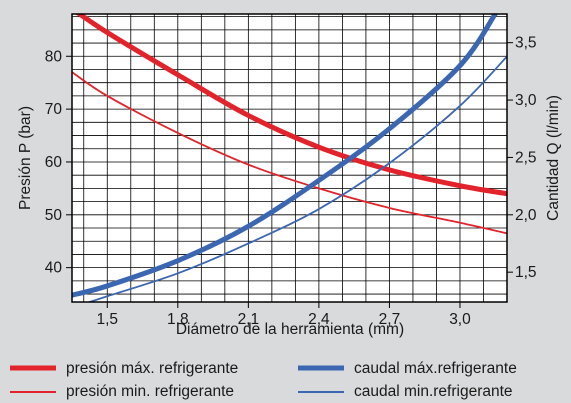 Image resolution: width=571 pixels, height=403 pixels. Describe the element at coordinates (54, 109) in the screenshot. I see `y-left-tick-label: 70` at that location.